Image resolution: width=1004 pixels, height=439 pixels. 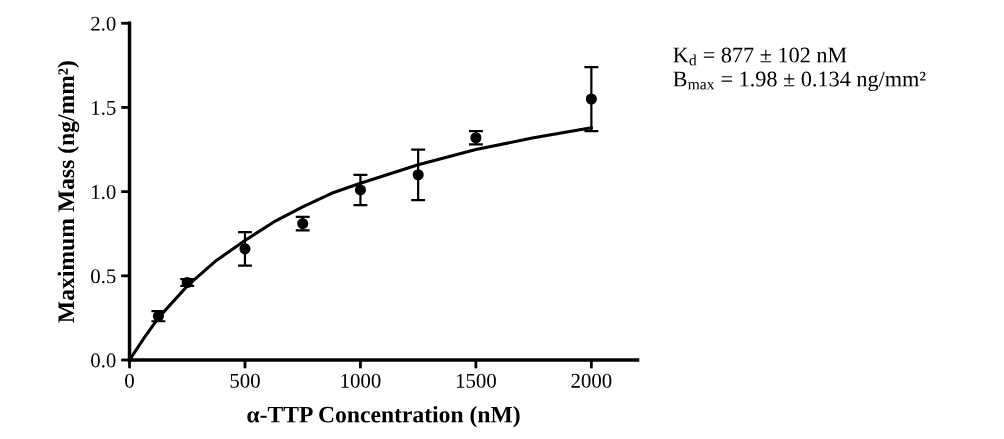 I want to click on y-tick-label: 0.0, so click(x=103, y=360).